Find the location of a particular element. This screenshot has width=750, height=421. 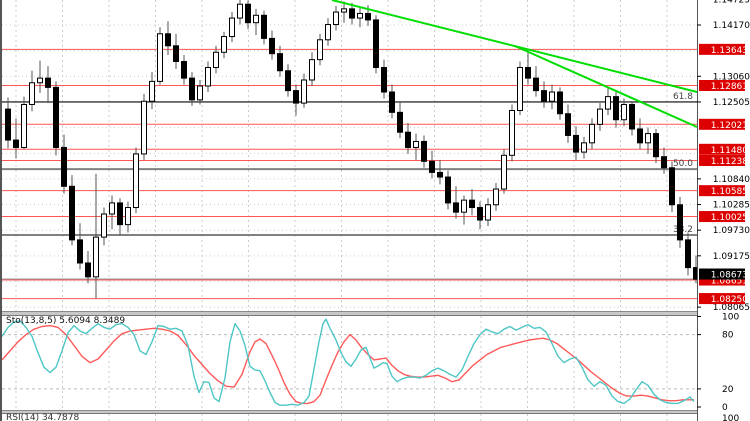

trendlines is located at coordinates (514, 64).